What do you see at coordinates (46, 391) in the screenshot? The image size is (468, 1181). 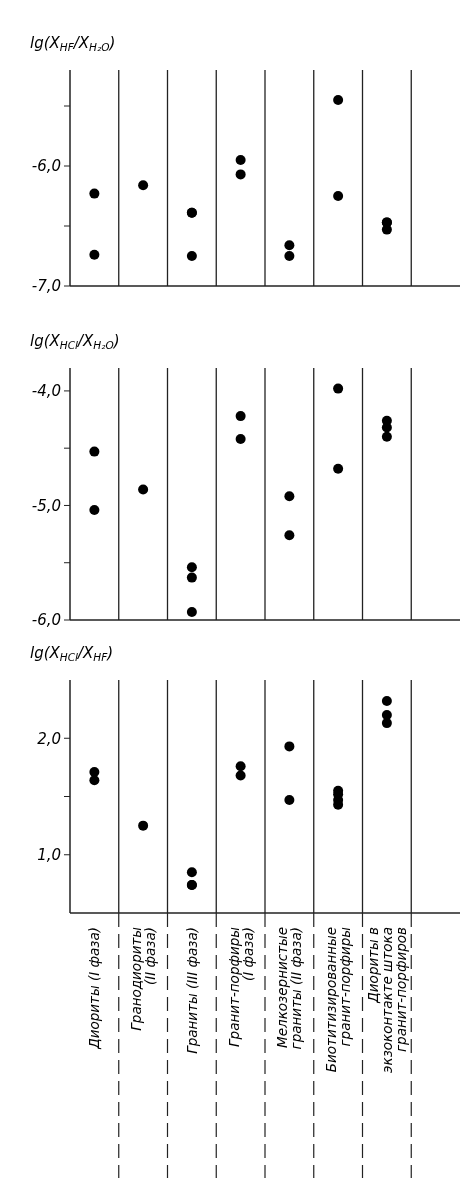 I see `y-tick-label: -4,0` at bounding box center [46, 391].